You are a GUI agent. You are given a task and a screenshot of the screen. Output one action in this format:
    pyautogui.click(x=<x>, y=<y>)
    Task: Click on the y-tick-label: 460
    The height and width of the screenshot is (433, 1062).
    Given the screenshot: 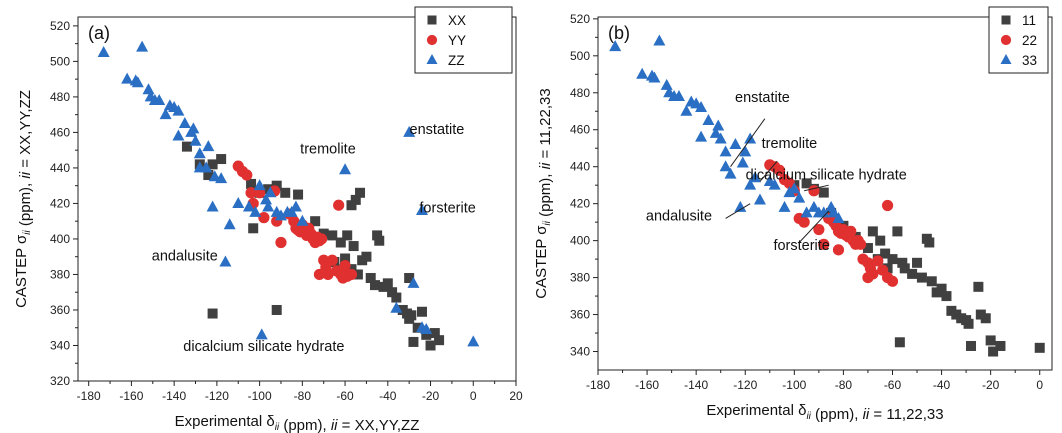 What is the action you would take?
    pyautogui.click(x=60, y=132)
    